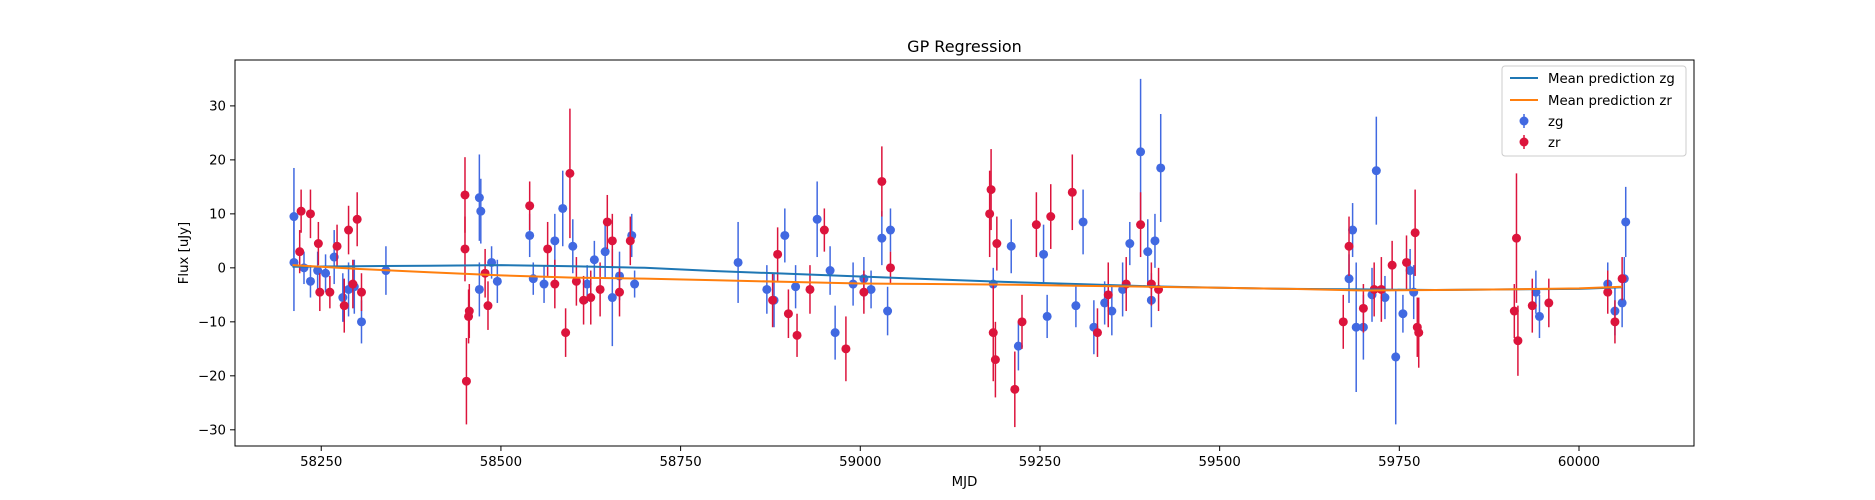  Describe the element at coordinates (1579, 462) in the screenshot. I see `x-tick-label: 60000` at that location.